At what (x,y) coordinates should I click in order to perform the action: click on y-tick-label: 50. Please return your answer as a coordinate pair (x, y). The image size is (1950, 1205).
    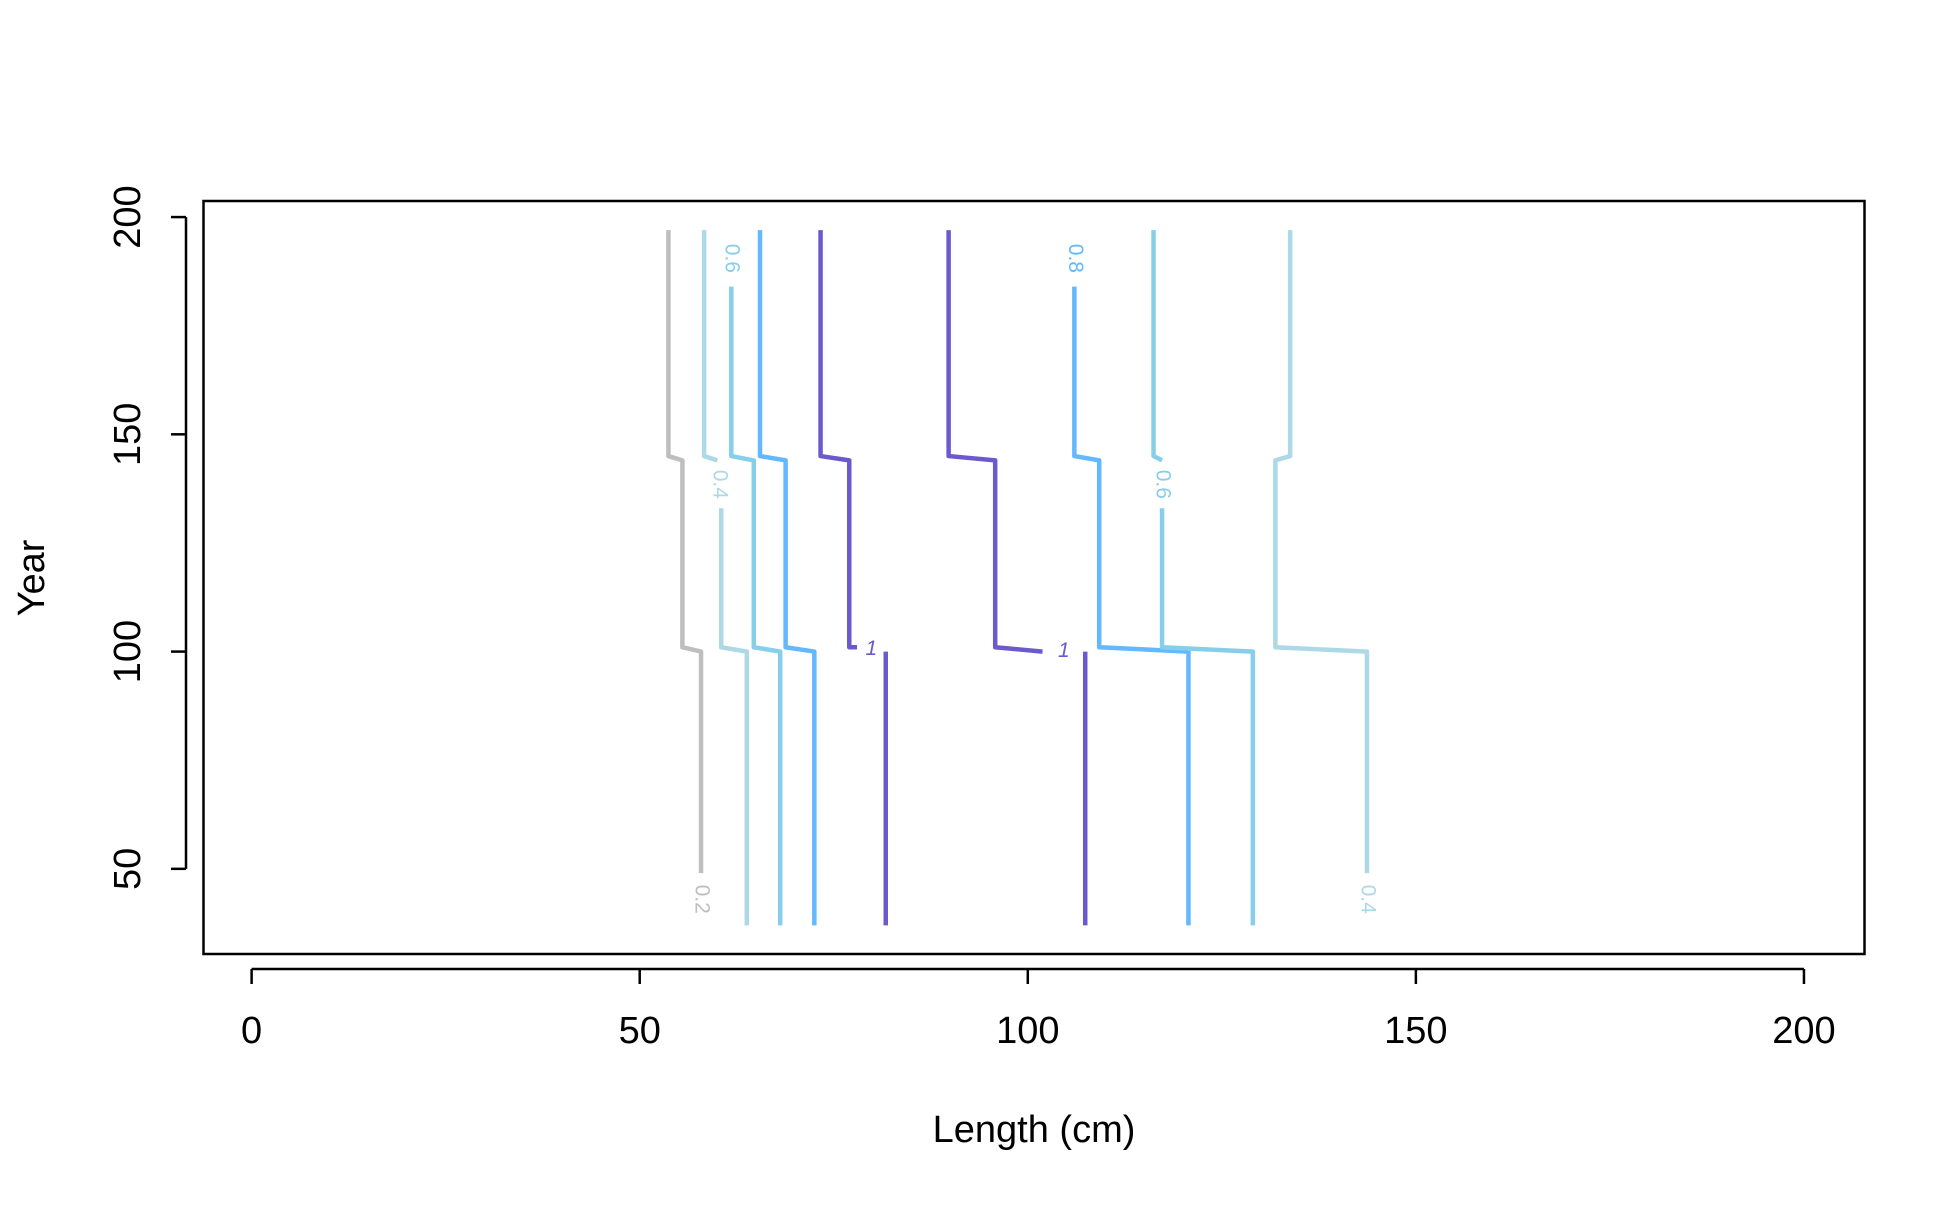
    Looking at the image, I should click on (128, 869).